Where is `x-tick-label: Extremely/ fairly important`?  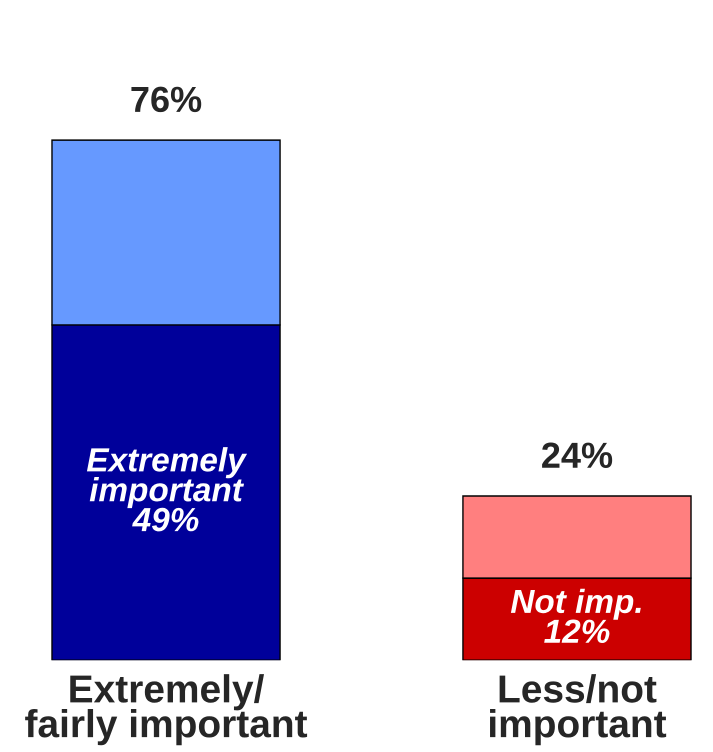
x-tick-label: Extremely/ fairly important is located at coordinates (166, 710).